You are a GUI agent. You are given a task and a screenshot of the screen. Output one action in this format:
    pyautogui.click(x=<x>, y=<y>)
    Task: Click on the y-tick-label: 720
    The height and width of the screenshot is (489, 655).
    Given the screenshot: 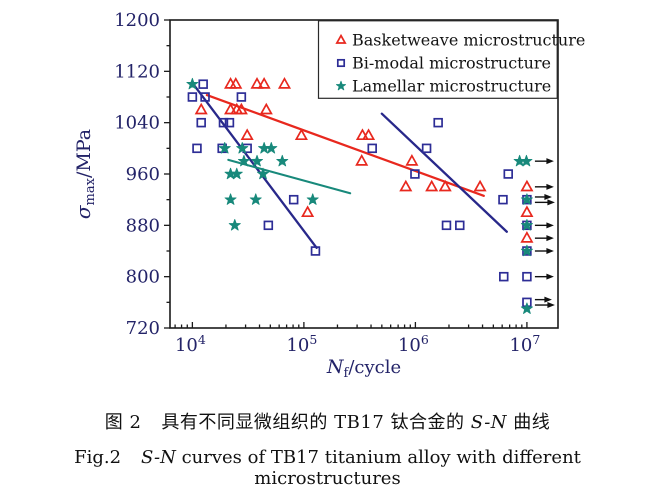 What is the action you would take?
    pyautogui.click(x=143, y=328)
    